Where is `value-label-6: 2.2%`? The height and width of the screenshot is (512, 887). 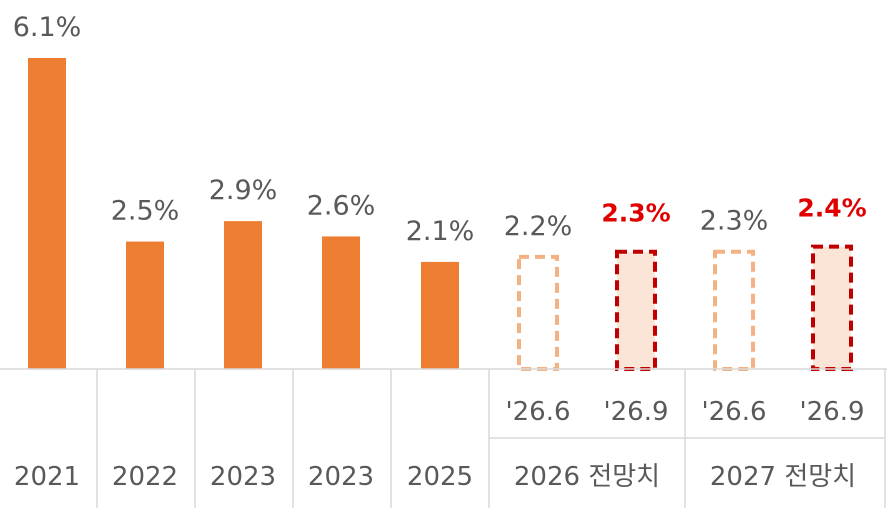
value-label-6: 2.2% is located at coordinates (538, 226).